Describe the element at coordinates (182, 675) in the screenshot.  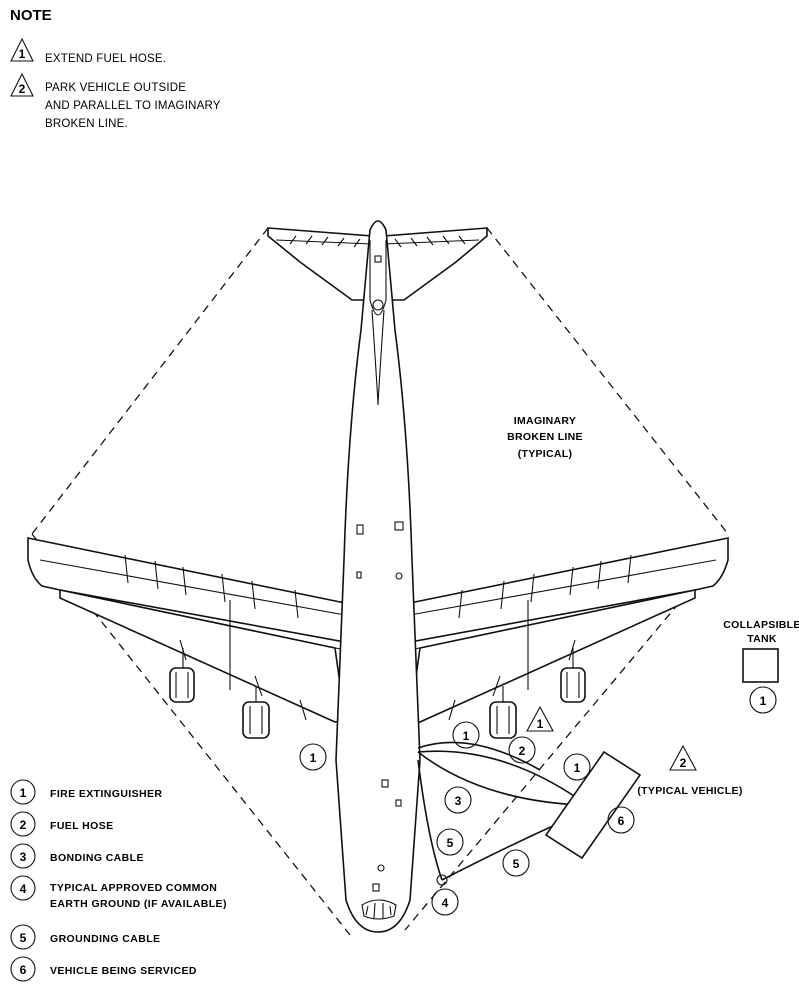
I see `left-outboard-engine` at that location.